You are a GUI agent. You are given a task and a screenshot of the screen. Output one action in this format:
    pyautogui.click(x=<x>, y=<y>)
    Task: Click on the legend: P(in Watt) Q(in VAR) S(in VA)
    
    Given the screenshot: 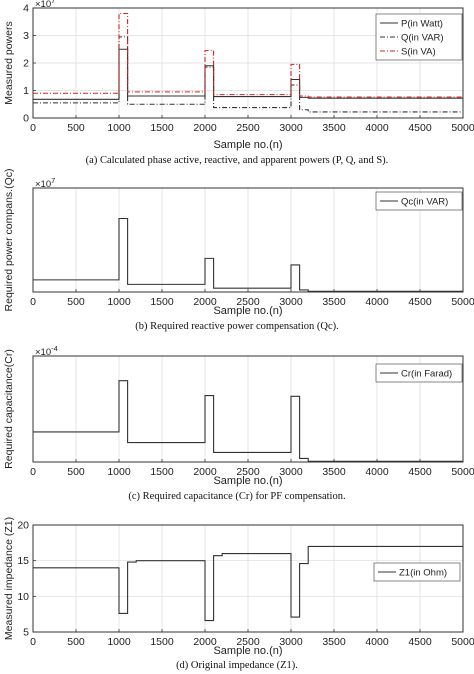 What is the action you would take?
    pyautogui.click(x=419, y=37)
    